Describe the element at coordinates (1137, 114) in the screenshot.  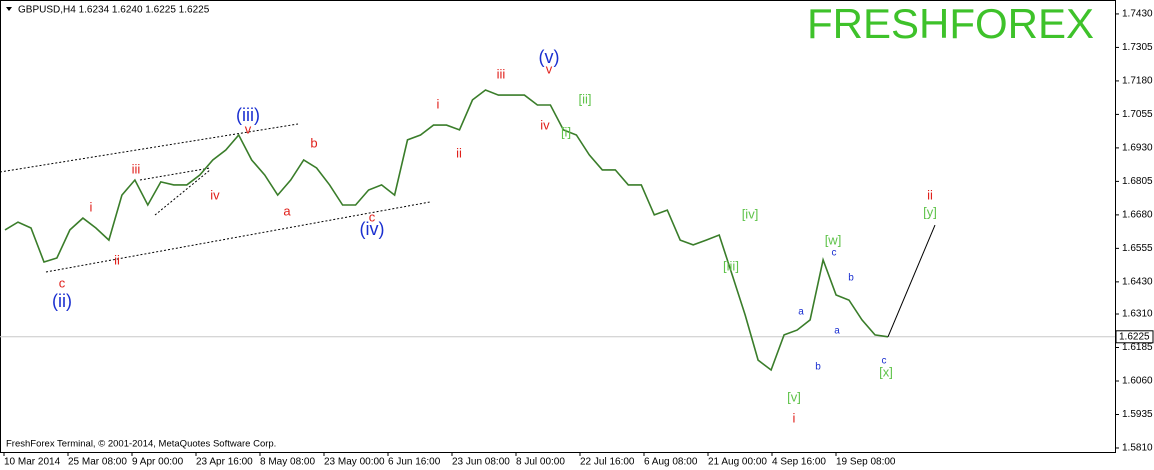
I see `y-tick-label: 1.7055` at that location.